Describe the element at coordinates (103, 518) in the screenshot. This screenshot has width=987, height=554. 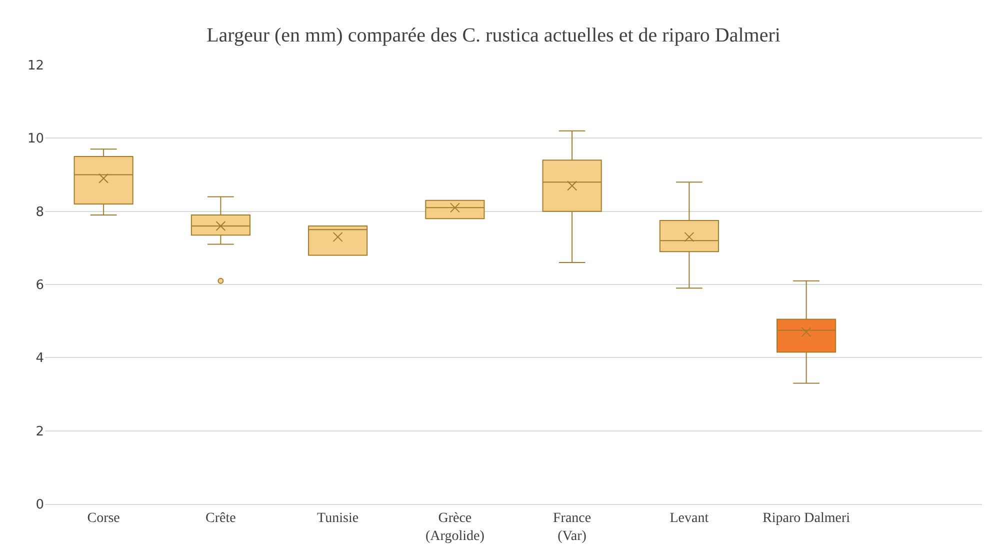
I see `x-tick-label: Corse` at that location.